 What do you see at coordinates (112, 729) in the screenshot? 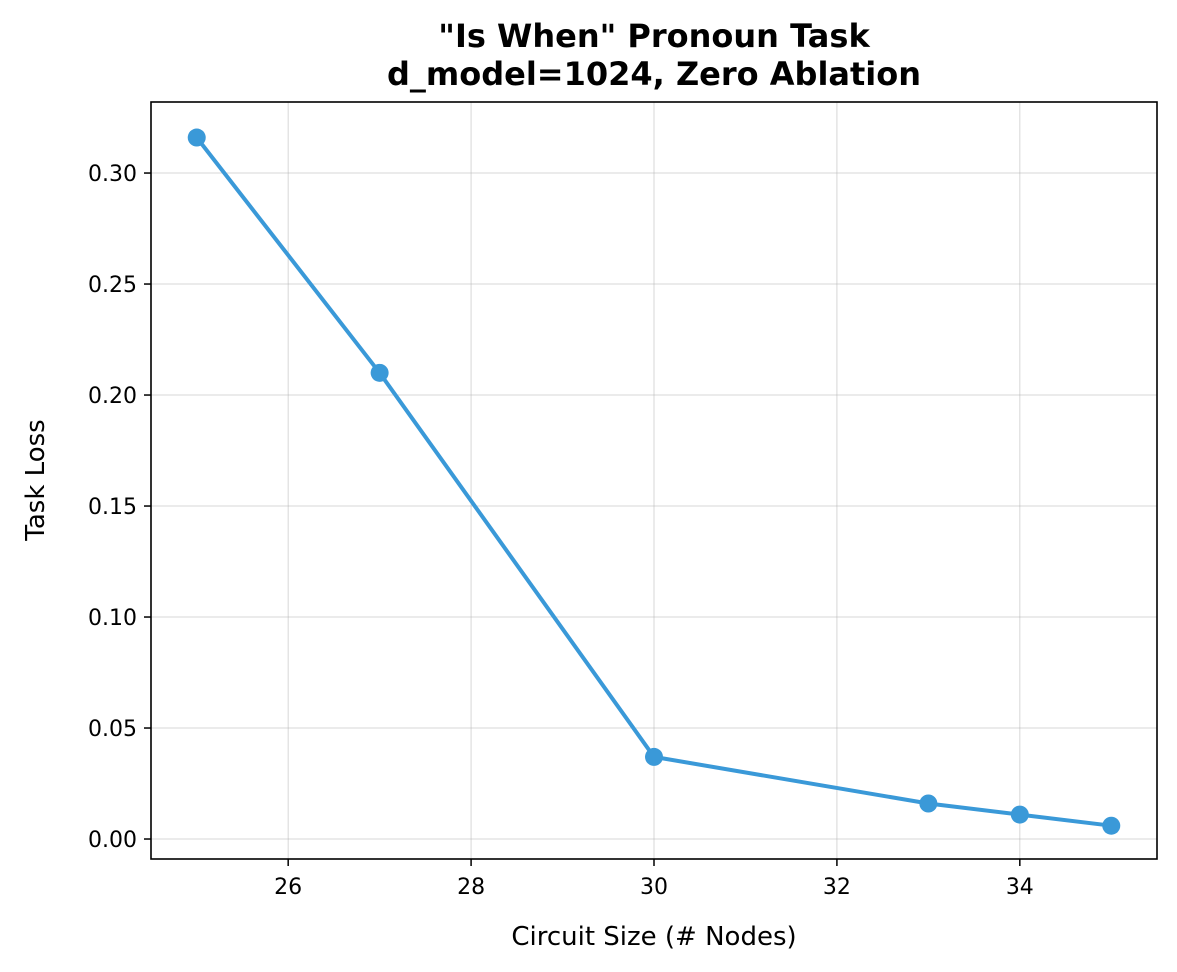
I see `y-tick-label: 0.05` at bounding box center [112, 729].